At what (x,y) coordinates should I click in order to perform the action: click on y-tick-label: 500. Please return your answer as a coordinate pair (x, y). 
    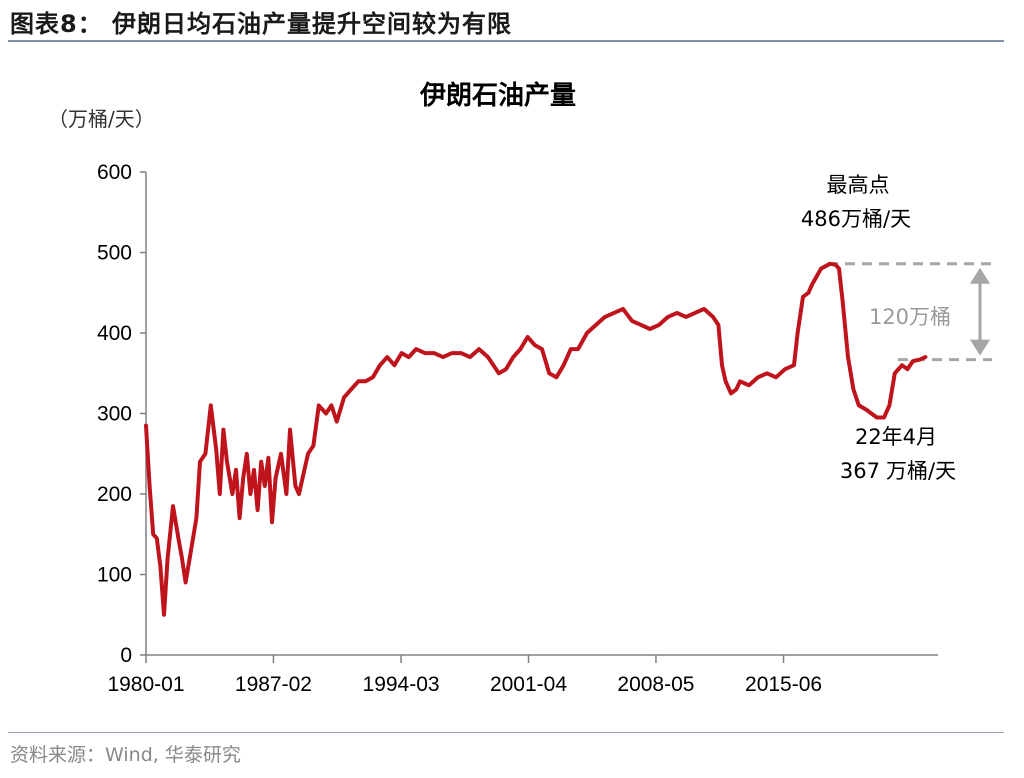
    Looking at the image, I should click on (114, 253).